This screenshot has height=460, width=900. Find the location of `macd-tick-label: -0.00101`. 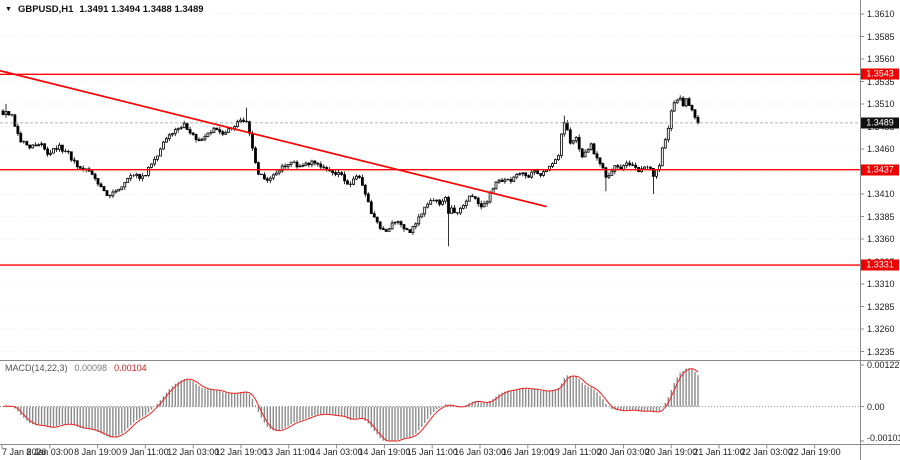

macd-tick-label: -0.00101 is located at coordinates (883, 438).